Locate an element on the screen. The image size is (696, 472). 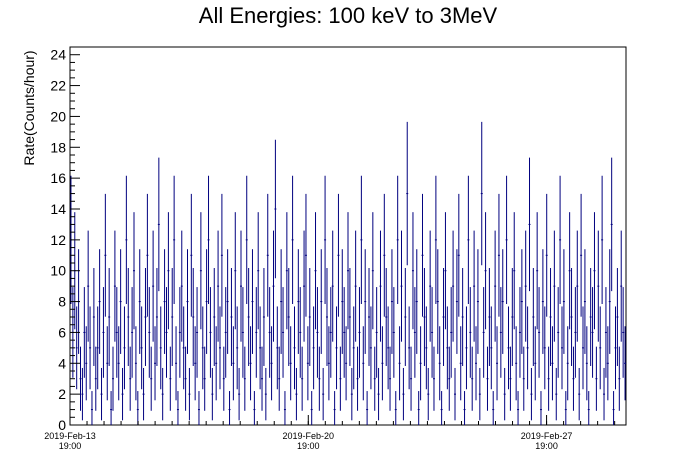
y-tick-label: 0 is located at coordinates (62, 425).